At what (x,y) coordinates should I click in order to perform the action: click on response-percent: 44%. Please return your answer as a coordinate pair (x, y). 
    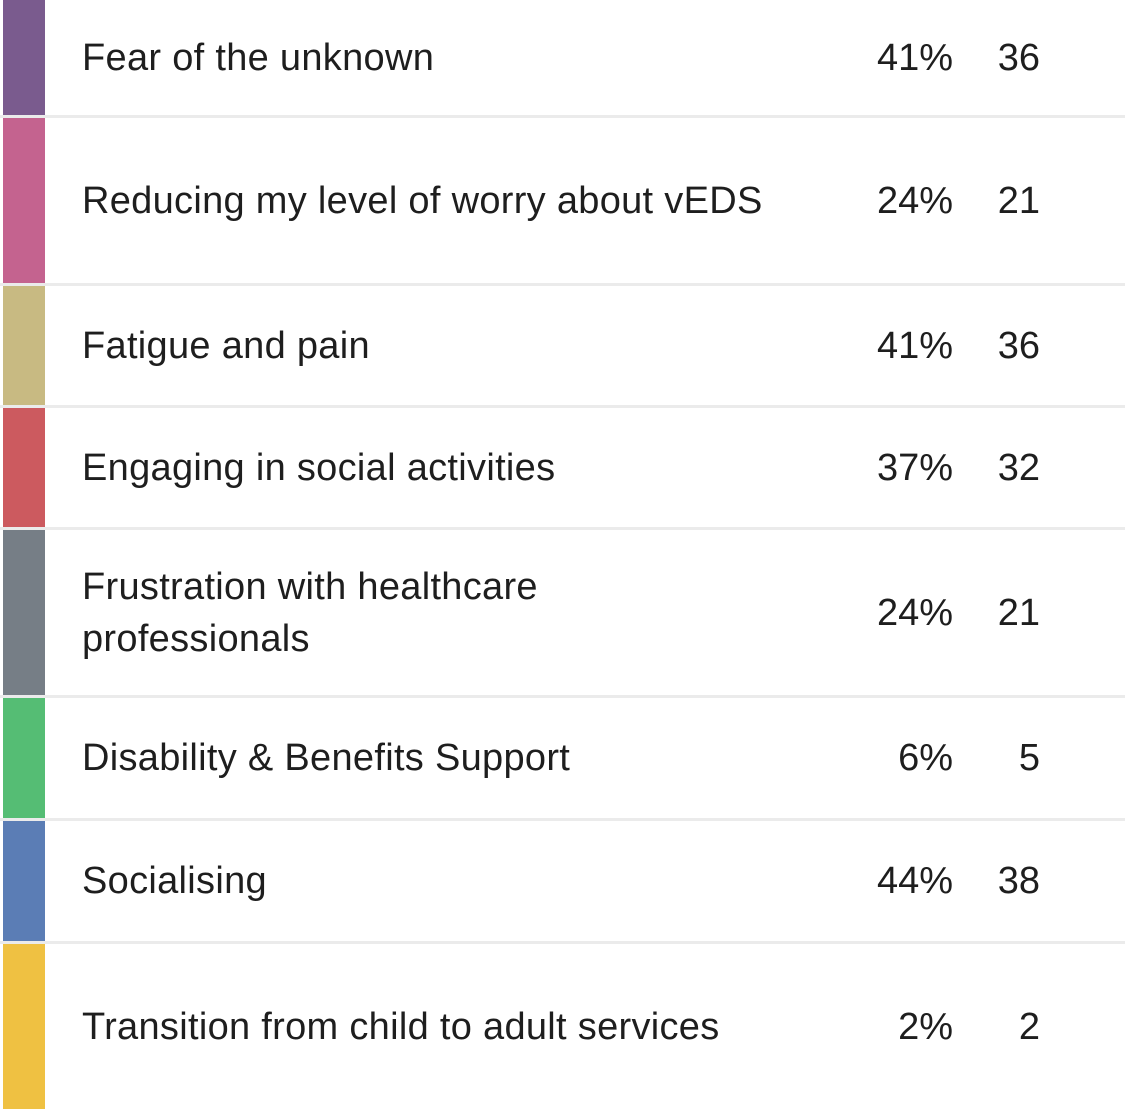
    Looking at the image, I should click on (914, 881).